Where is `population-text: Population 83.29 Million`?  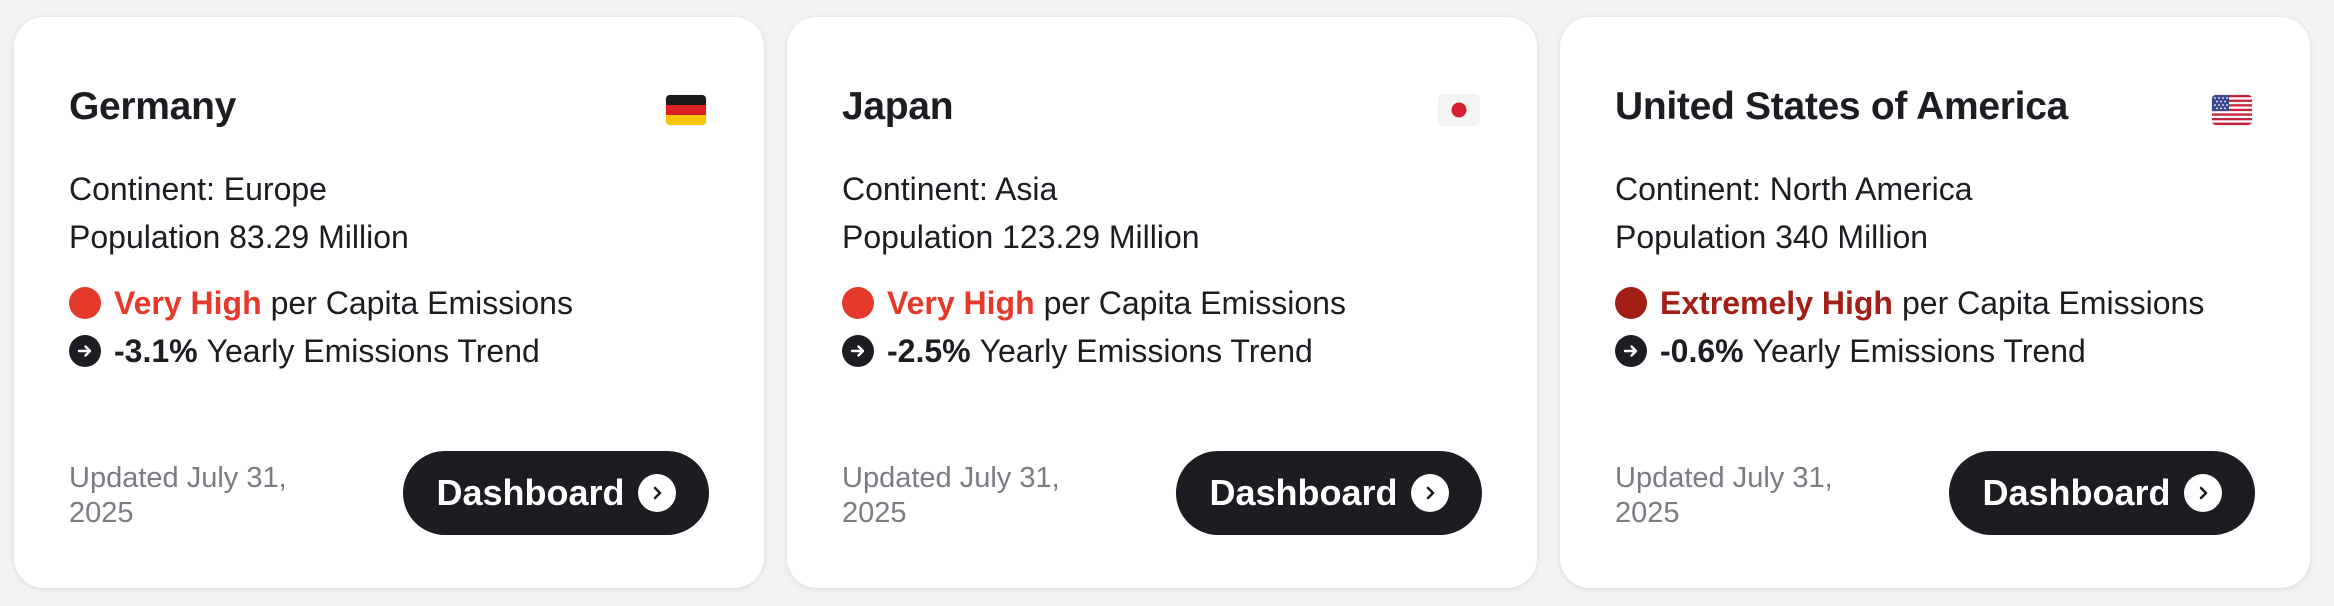
population-text: Population 83.29 Million is located at coordinates (239, 237).